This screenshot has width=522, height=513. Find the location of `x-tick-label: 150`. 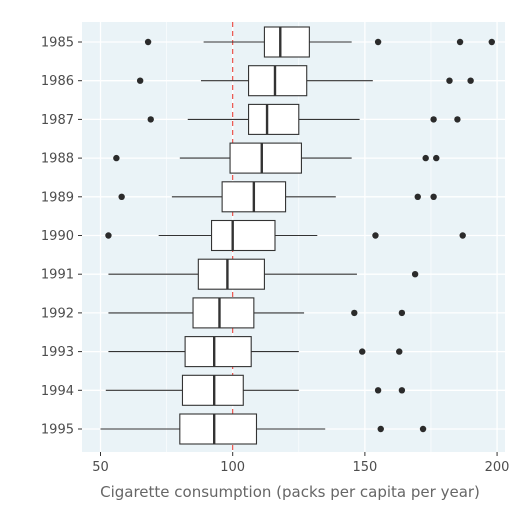

x-tick-label: 150 is located at coordinates (364, 467).